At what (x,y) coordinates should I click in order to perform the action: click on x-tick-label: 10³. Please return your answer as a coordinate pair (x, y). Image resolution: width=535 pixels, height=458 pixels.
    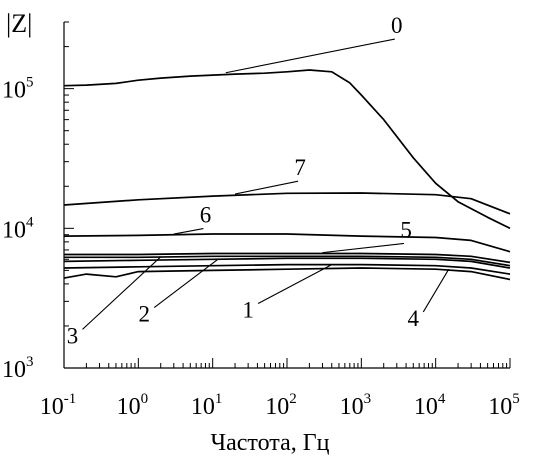
    Looking at the image, I should click on (356, 405).